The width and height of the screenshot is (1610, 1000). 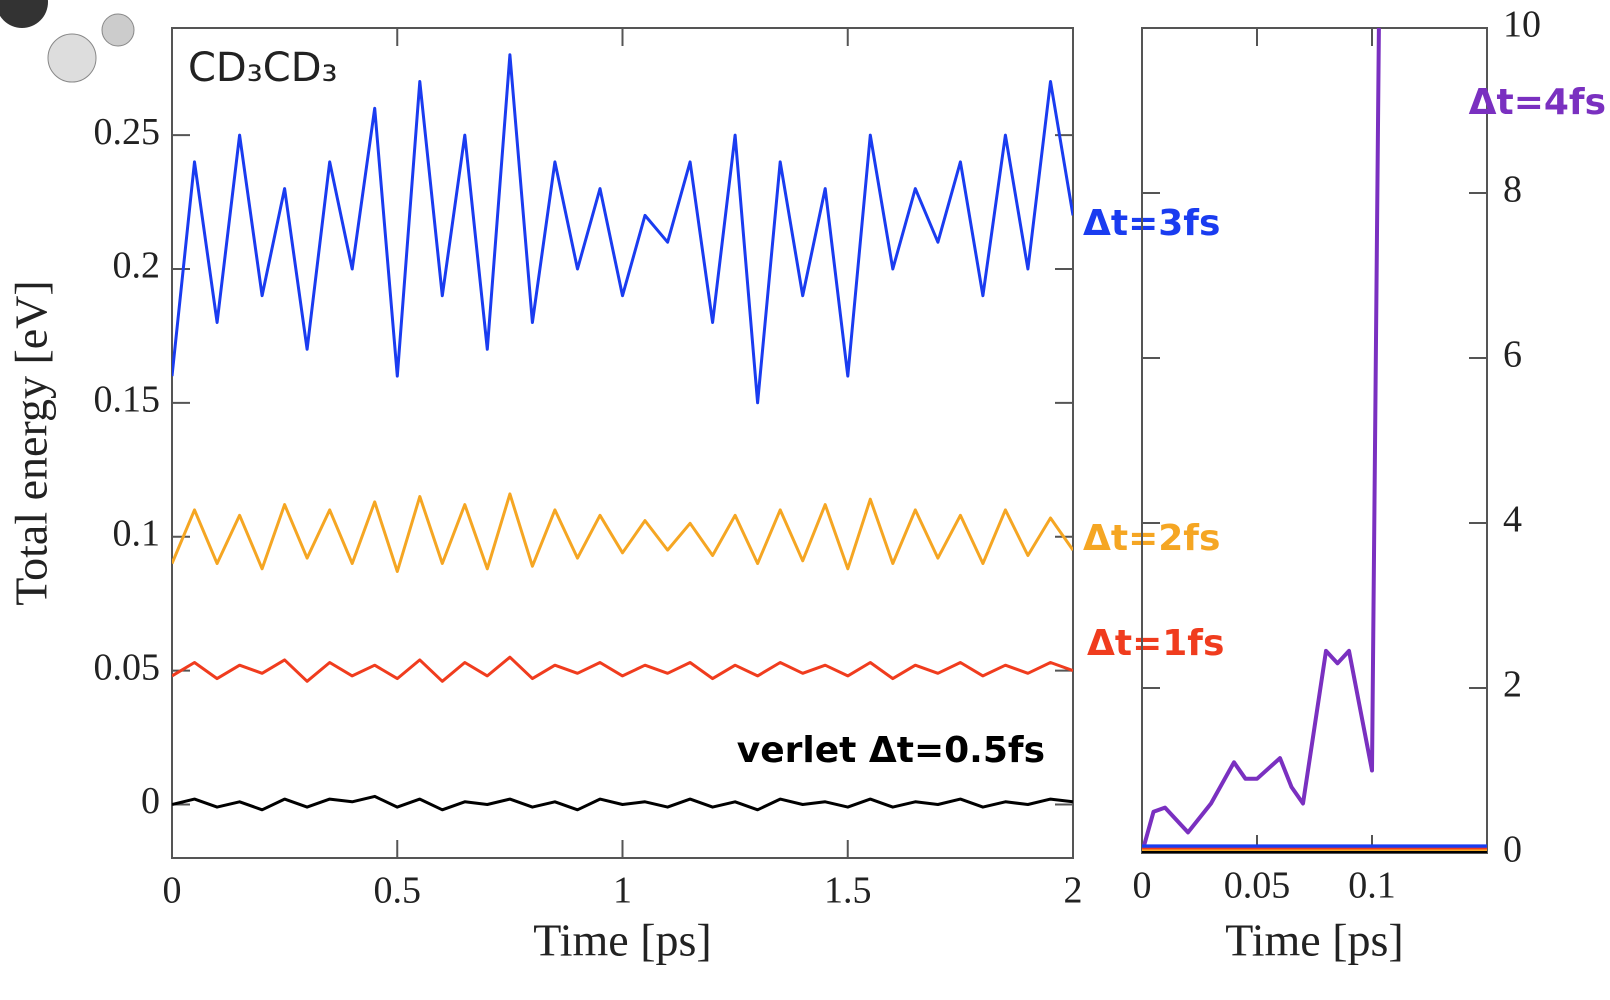 I want to click on y-tick-label: 10, so click(x=1522, y=25).